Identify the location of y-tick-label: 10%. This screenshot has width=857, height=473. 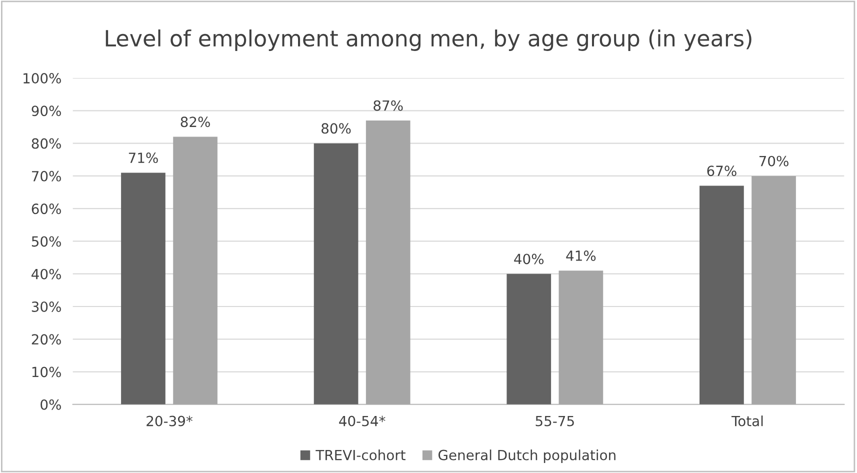
(46, 372).